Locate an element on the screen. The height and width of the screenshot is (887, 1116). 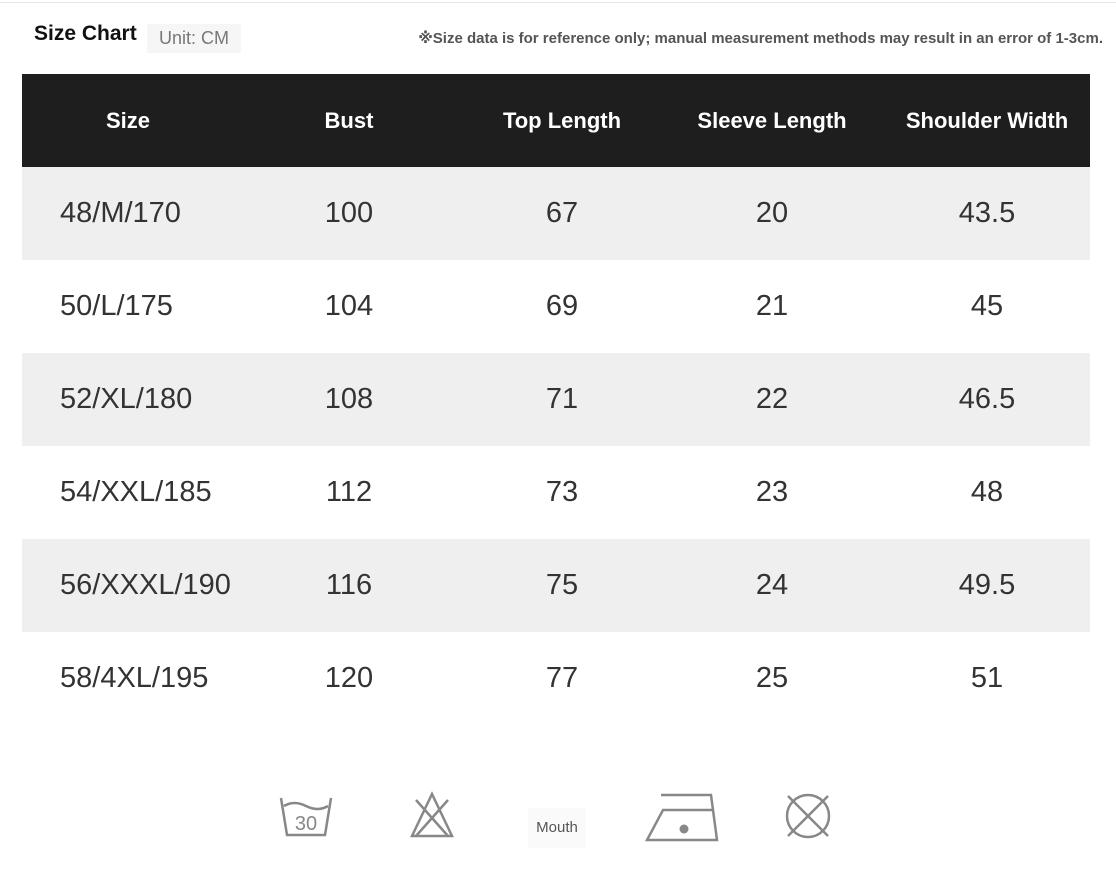
table-cell: 43.5 is located at coordinates (987, 213).